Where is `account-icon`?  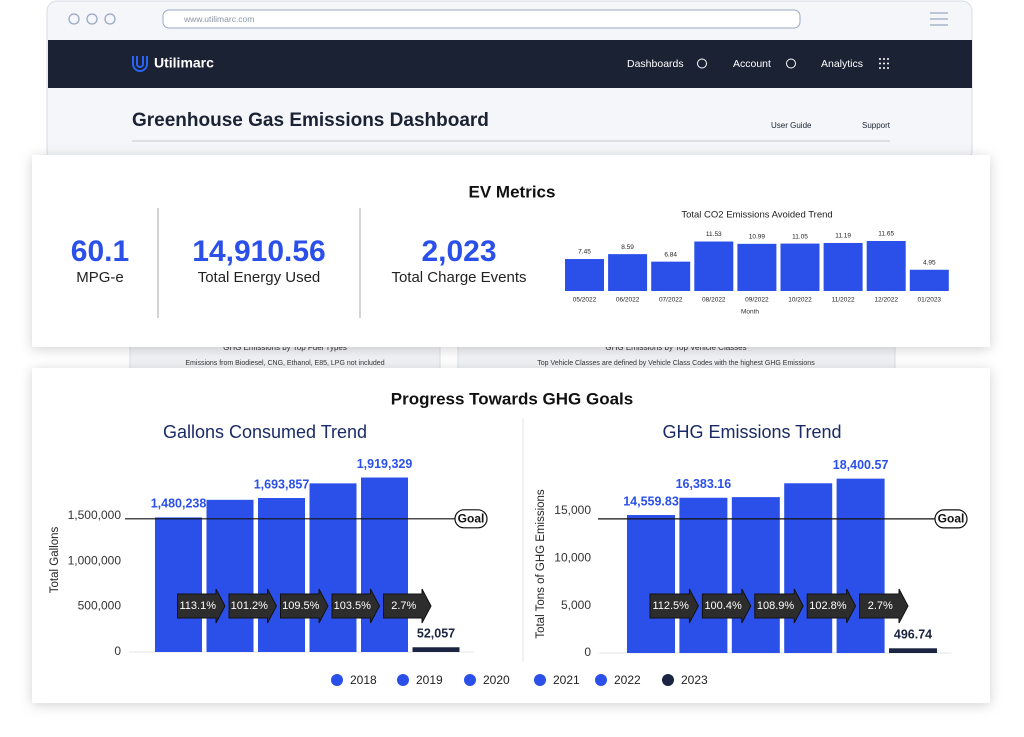
account-icon is located at coordinates (791, 63).